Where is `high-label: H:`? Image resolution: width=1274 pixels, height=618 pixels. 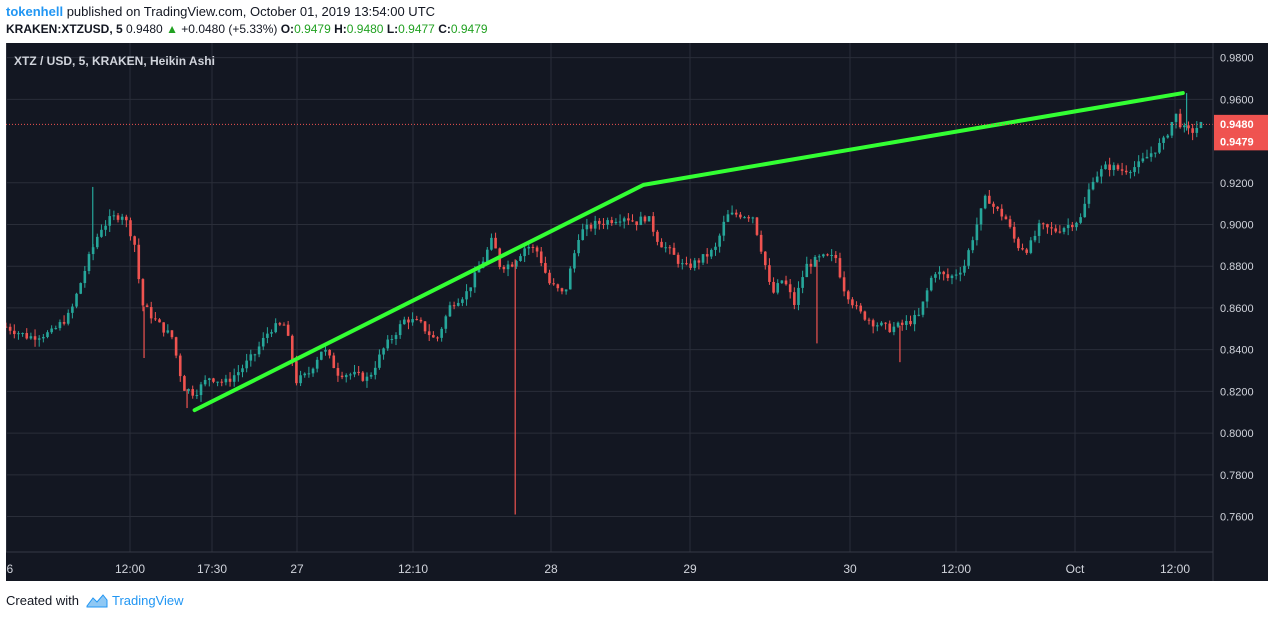 high-label: H: is located at coordinates (340, 29).